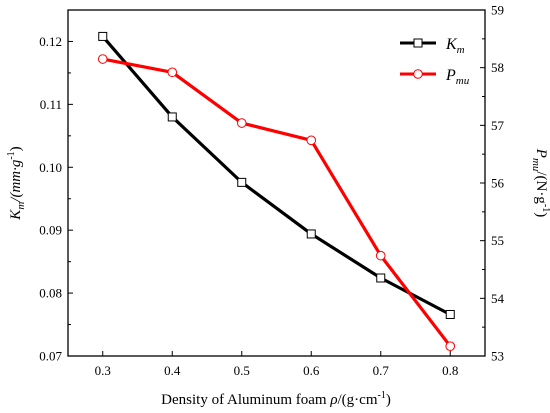 The height and width of the screenshot is (413, 550). Describe the element at coordinates (432, 46) in the screenshot. I see `legend-item-km: Km` at that location.